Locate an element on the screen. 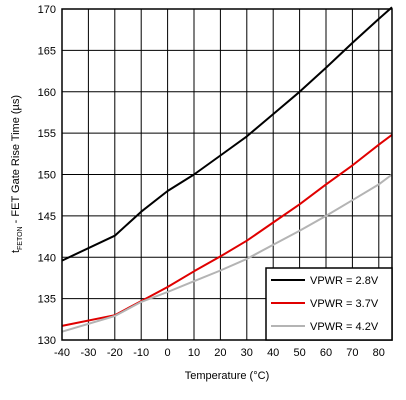 The image size is (406, 400). legend-label: VPWR = 2.8V is located at coordinates (344, 281).